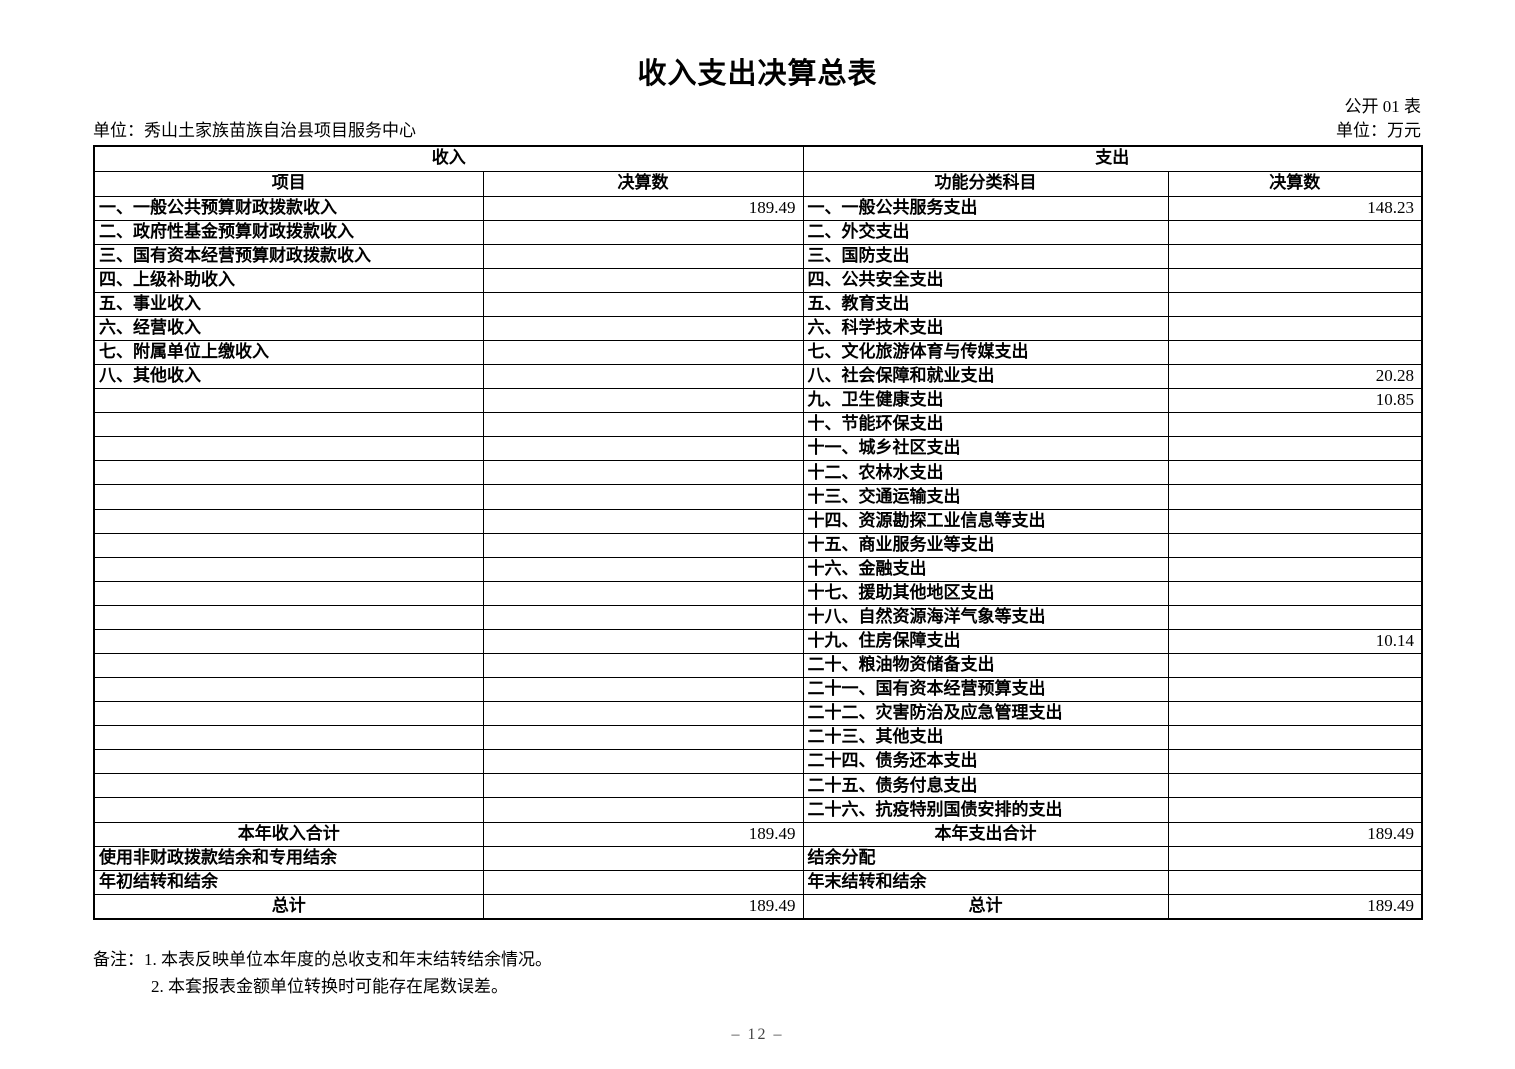  What do you see at coordinates (757, 128) in the screenshot?
I see `meta-row: 单位：秀山土家族苗族自治县项目服务中心 单位：万元` at bounding box center [757, 128].